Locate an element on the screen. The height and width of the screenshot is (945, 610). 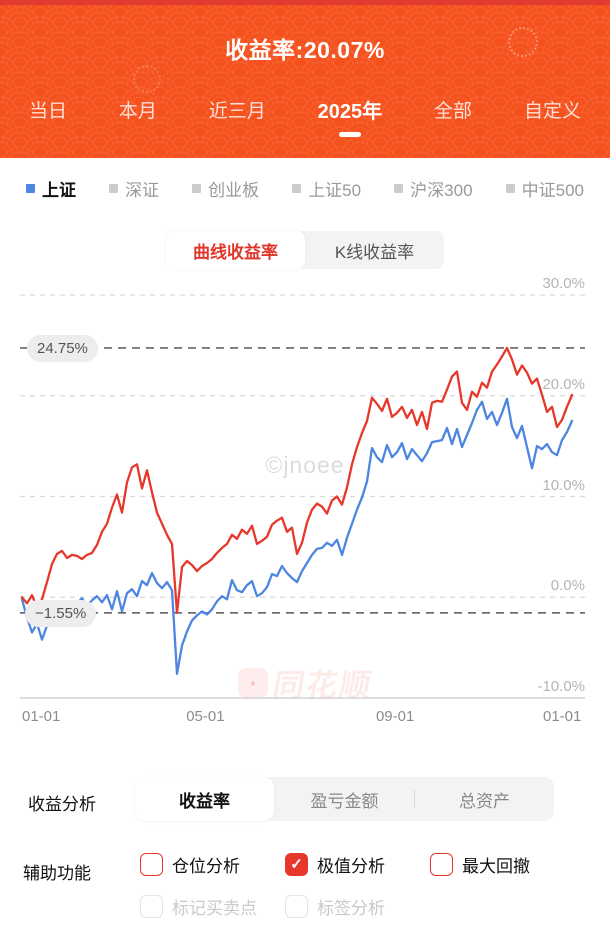
tab-label: 自定义 is located at coordinates (552, 111).